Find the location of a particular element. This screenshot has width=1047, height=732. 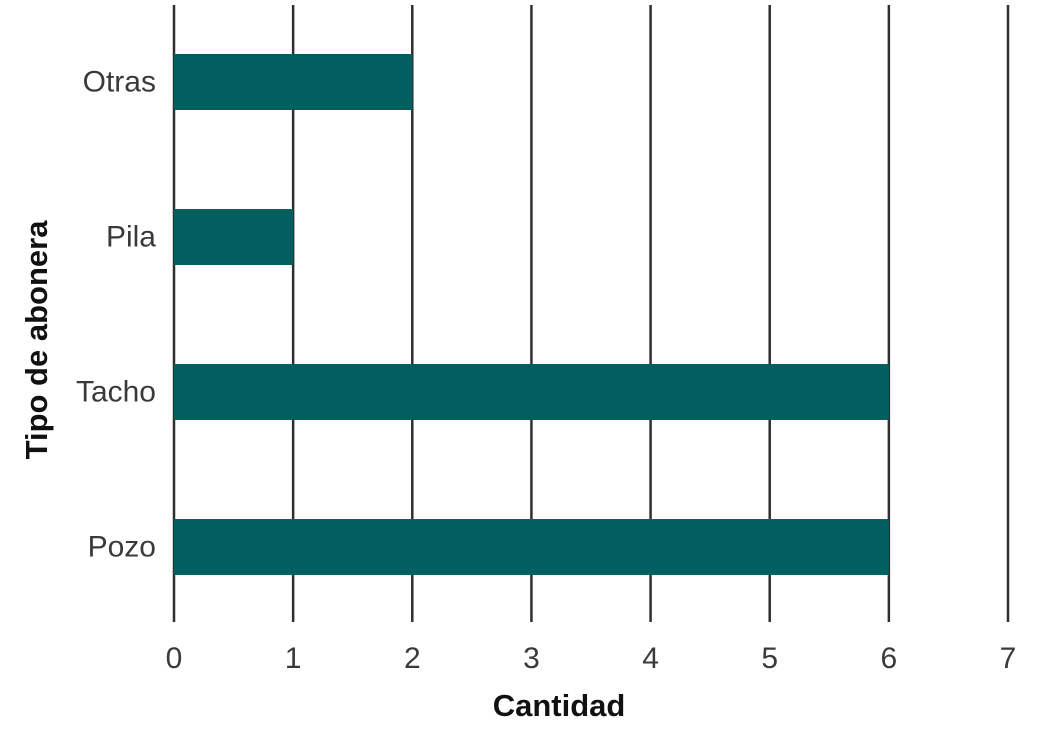

bar-pozo is located at coordinates (531, 547).